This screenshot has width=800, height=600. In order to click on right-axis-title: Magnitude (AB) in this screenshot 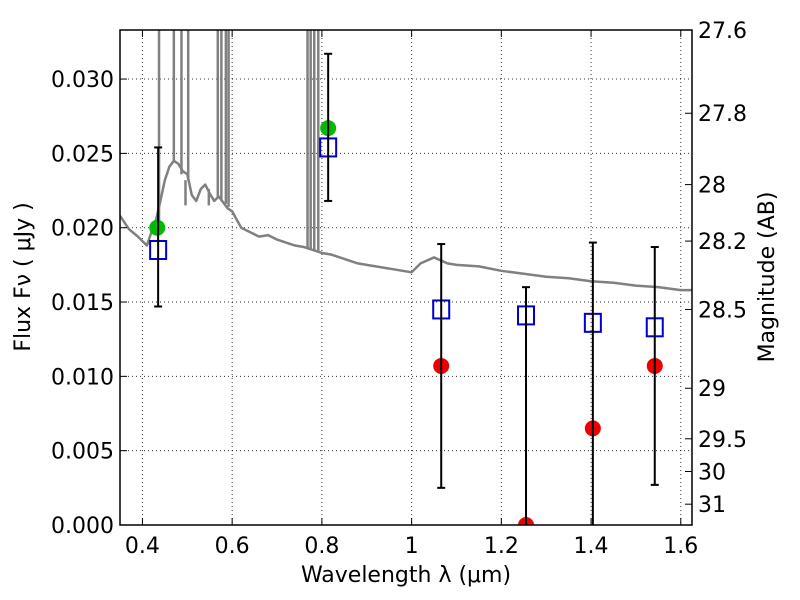, I will do `click(767, 277)`.